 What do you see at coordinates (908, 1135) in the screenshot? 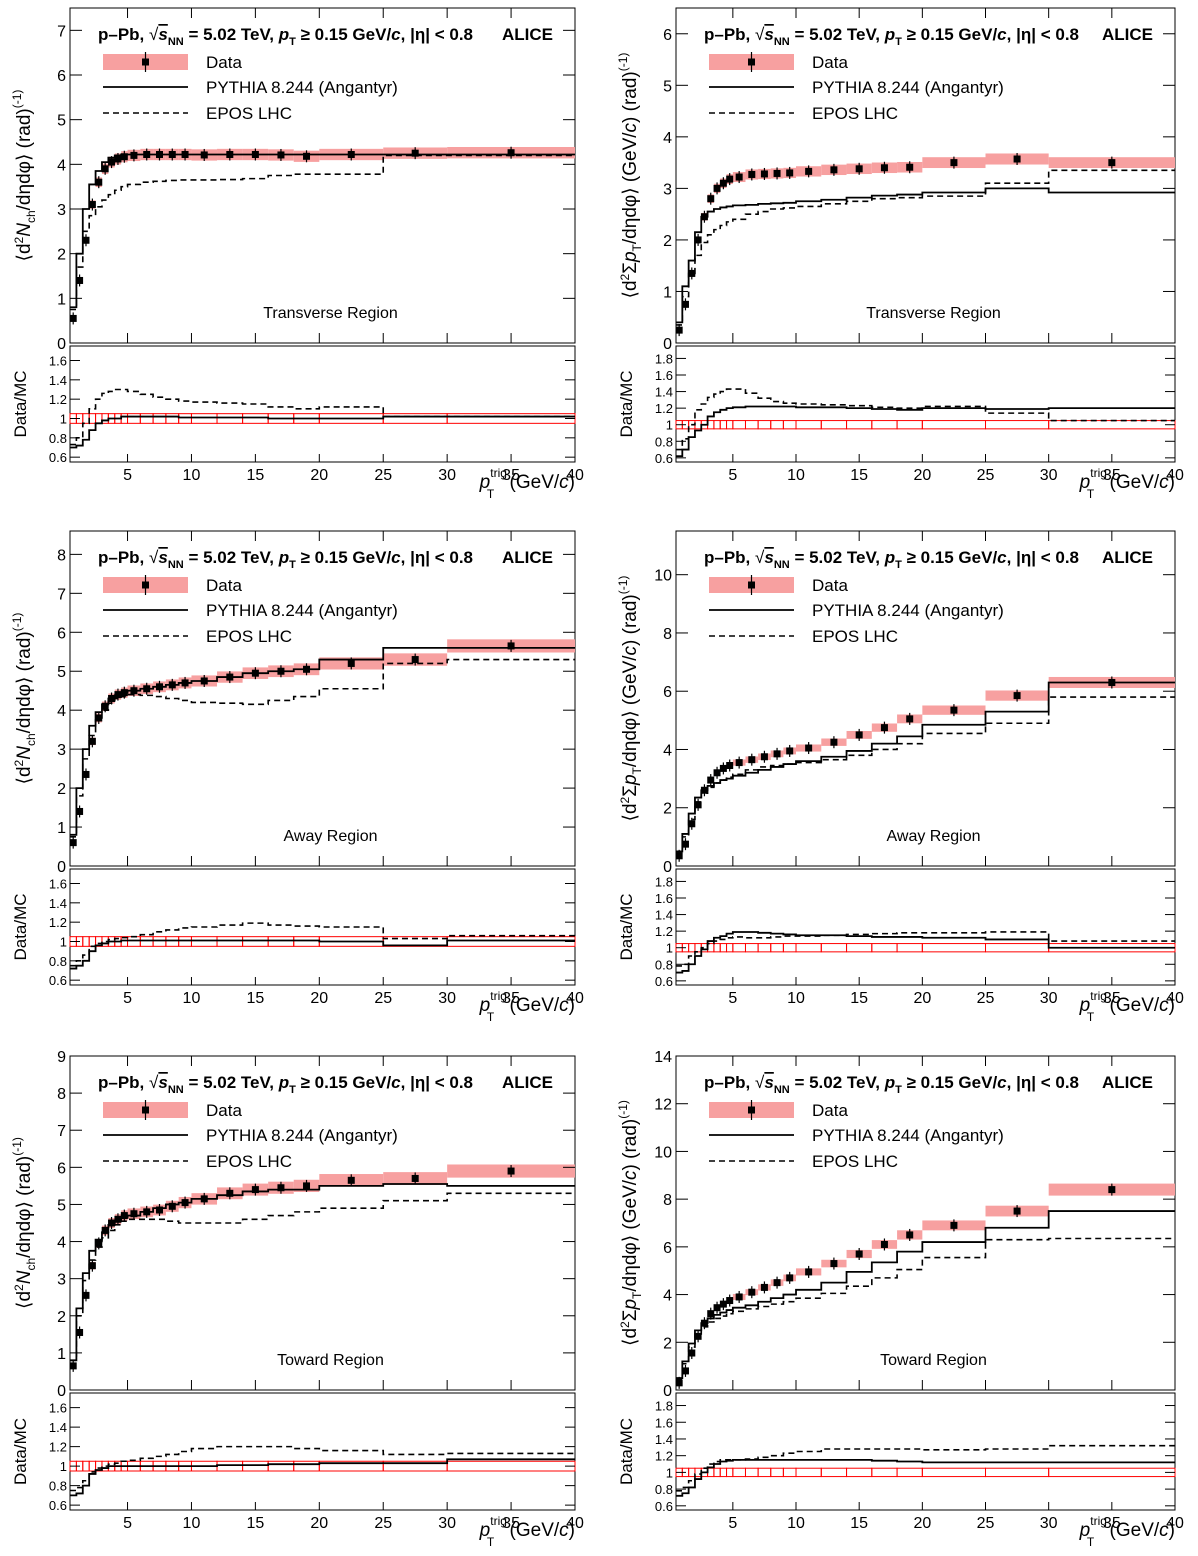
I see `legend-pythia-label: PYTHIA 8.244 (Angantyr)` at bounding box center [908, 1135].